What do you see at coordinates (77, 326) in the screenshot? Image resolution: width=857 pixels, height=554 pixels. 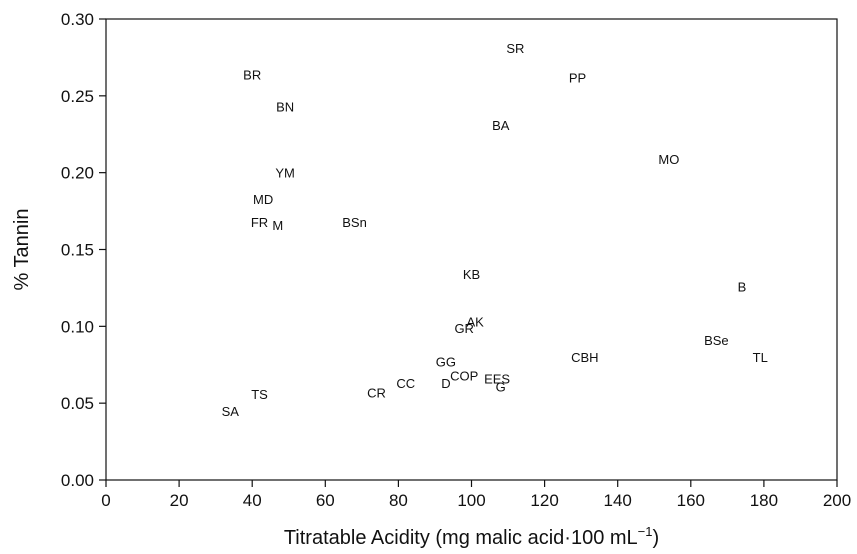 I see `y-tick-label: 0.10` at bounding box center [77, 326].